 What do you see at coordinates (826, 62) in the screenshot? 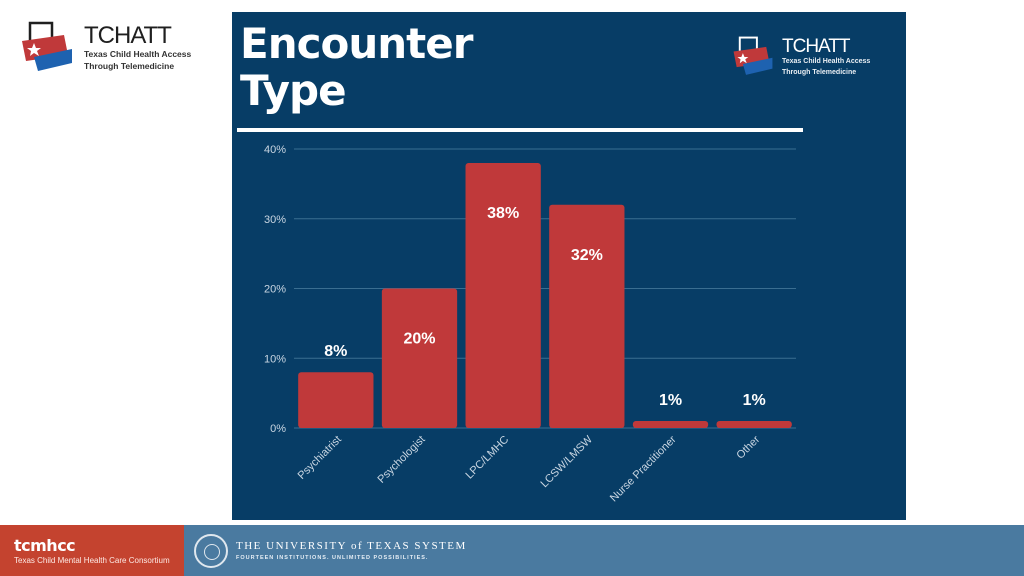
I see `panel-tchatt-subtitle-line1: Texas Child Health Access` at bounding box center [826, 62].